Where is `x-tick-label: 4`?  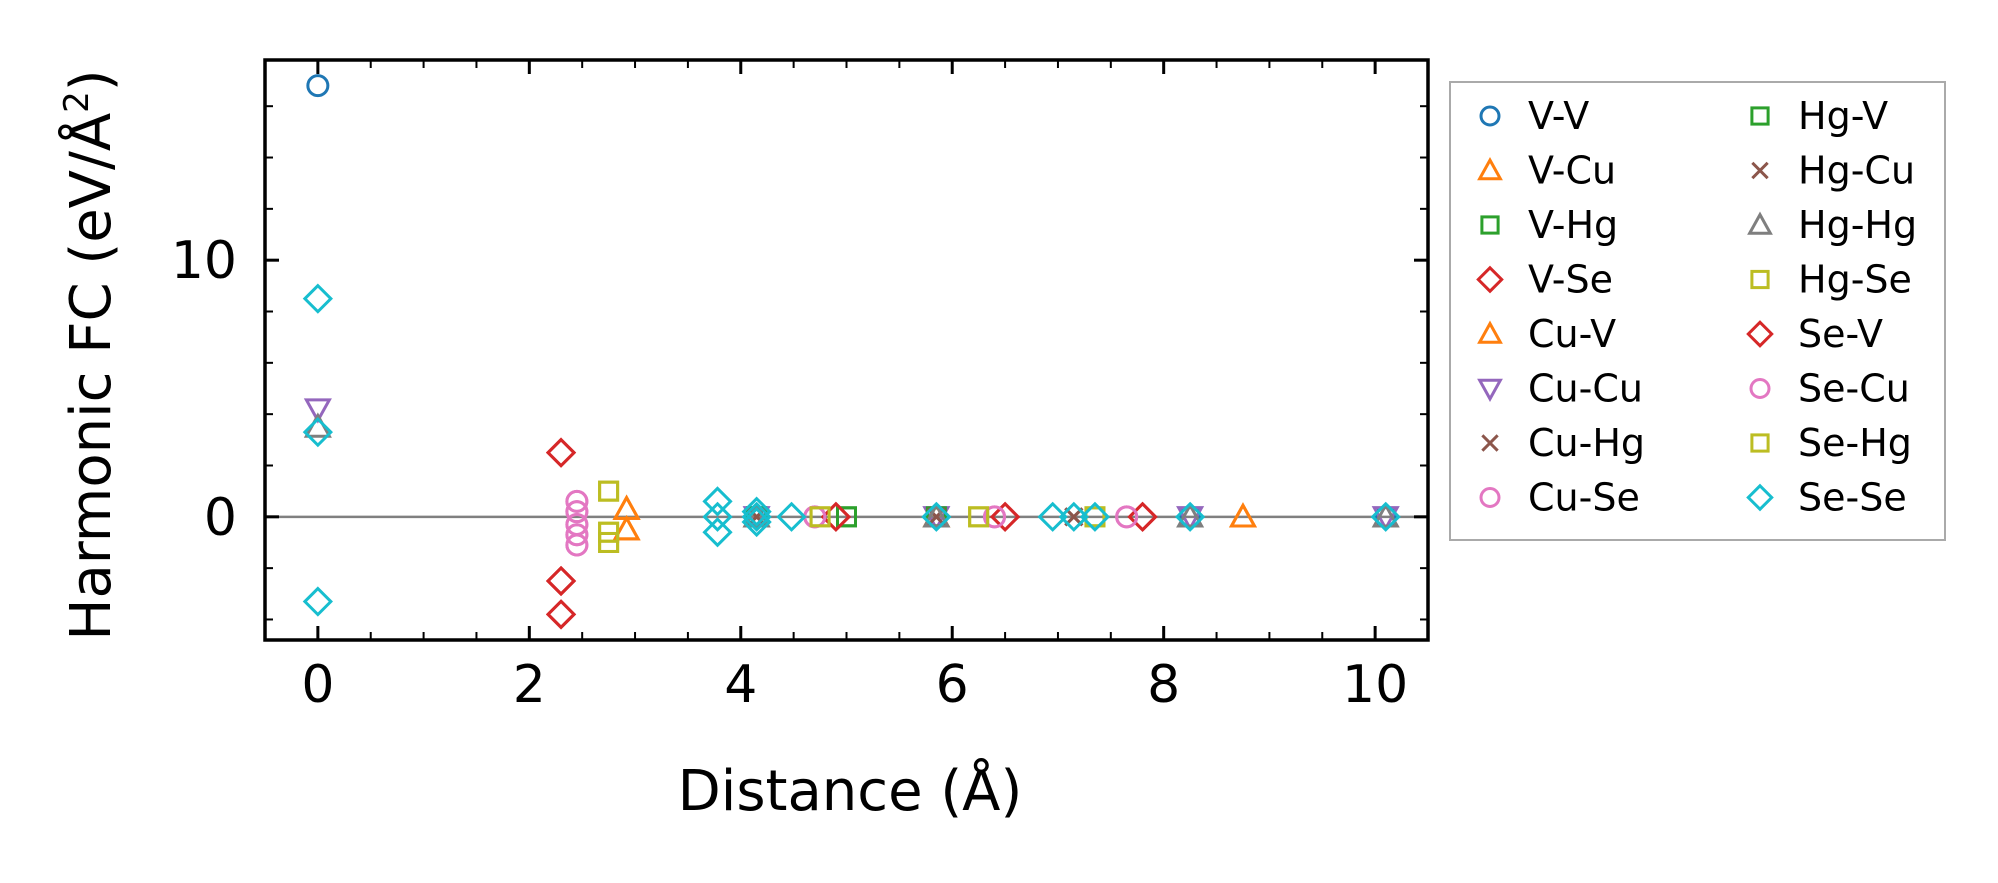
x-tick-label: 4 is located at coordinates (740, 685).